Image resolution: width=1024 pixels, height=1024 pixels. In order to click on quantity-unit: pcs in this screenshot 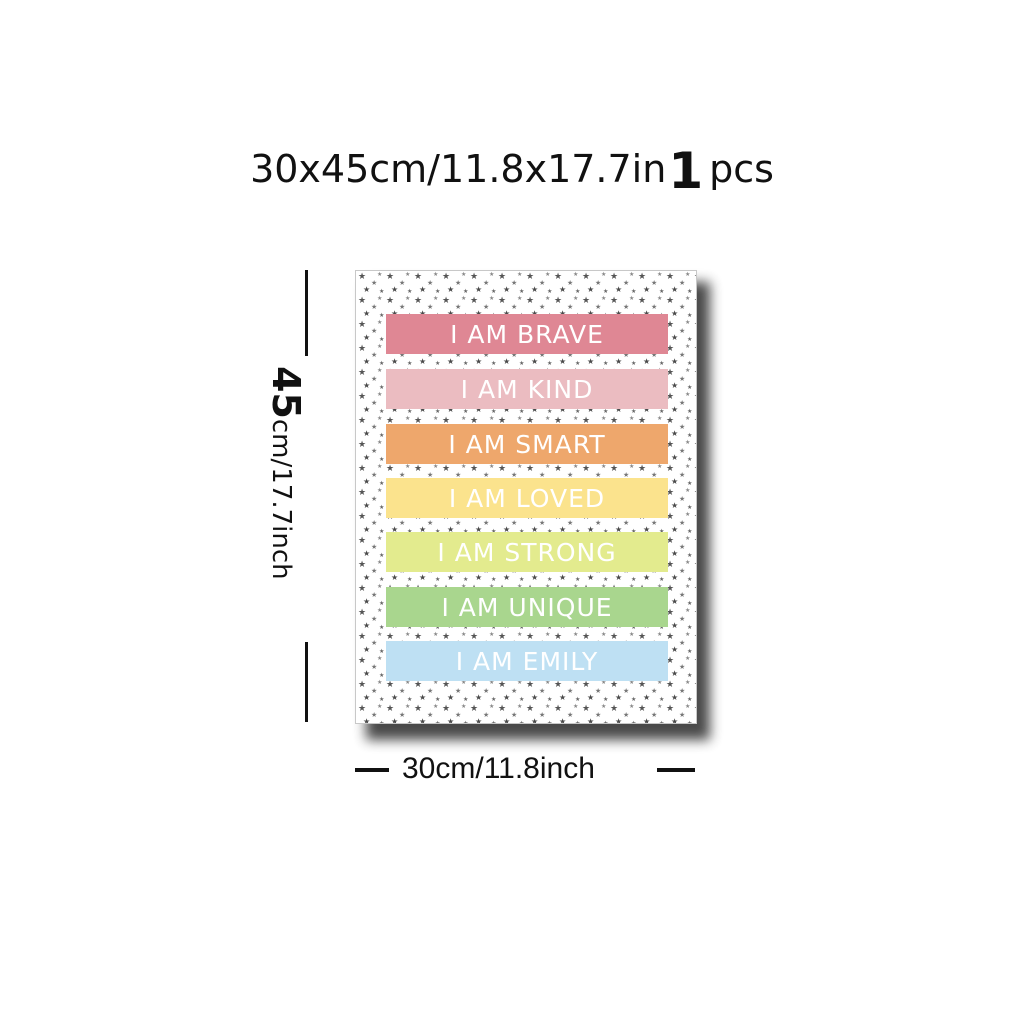, I will do `click(741, 169)`.